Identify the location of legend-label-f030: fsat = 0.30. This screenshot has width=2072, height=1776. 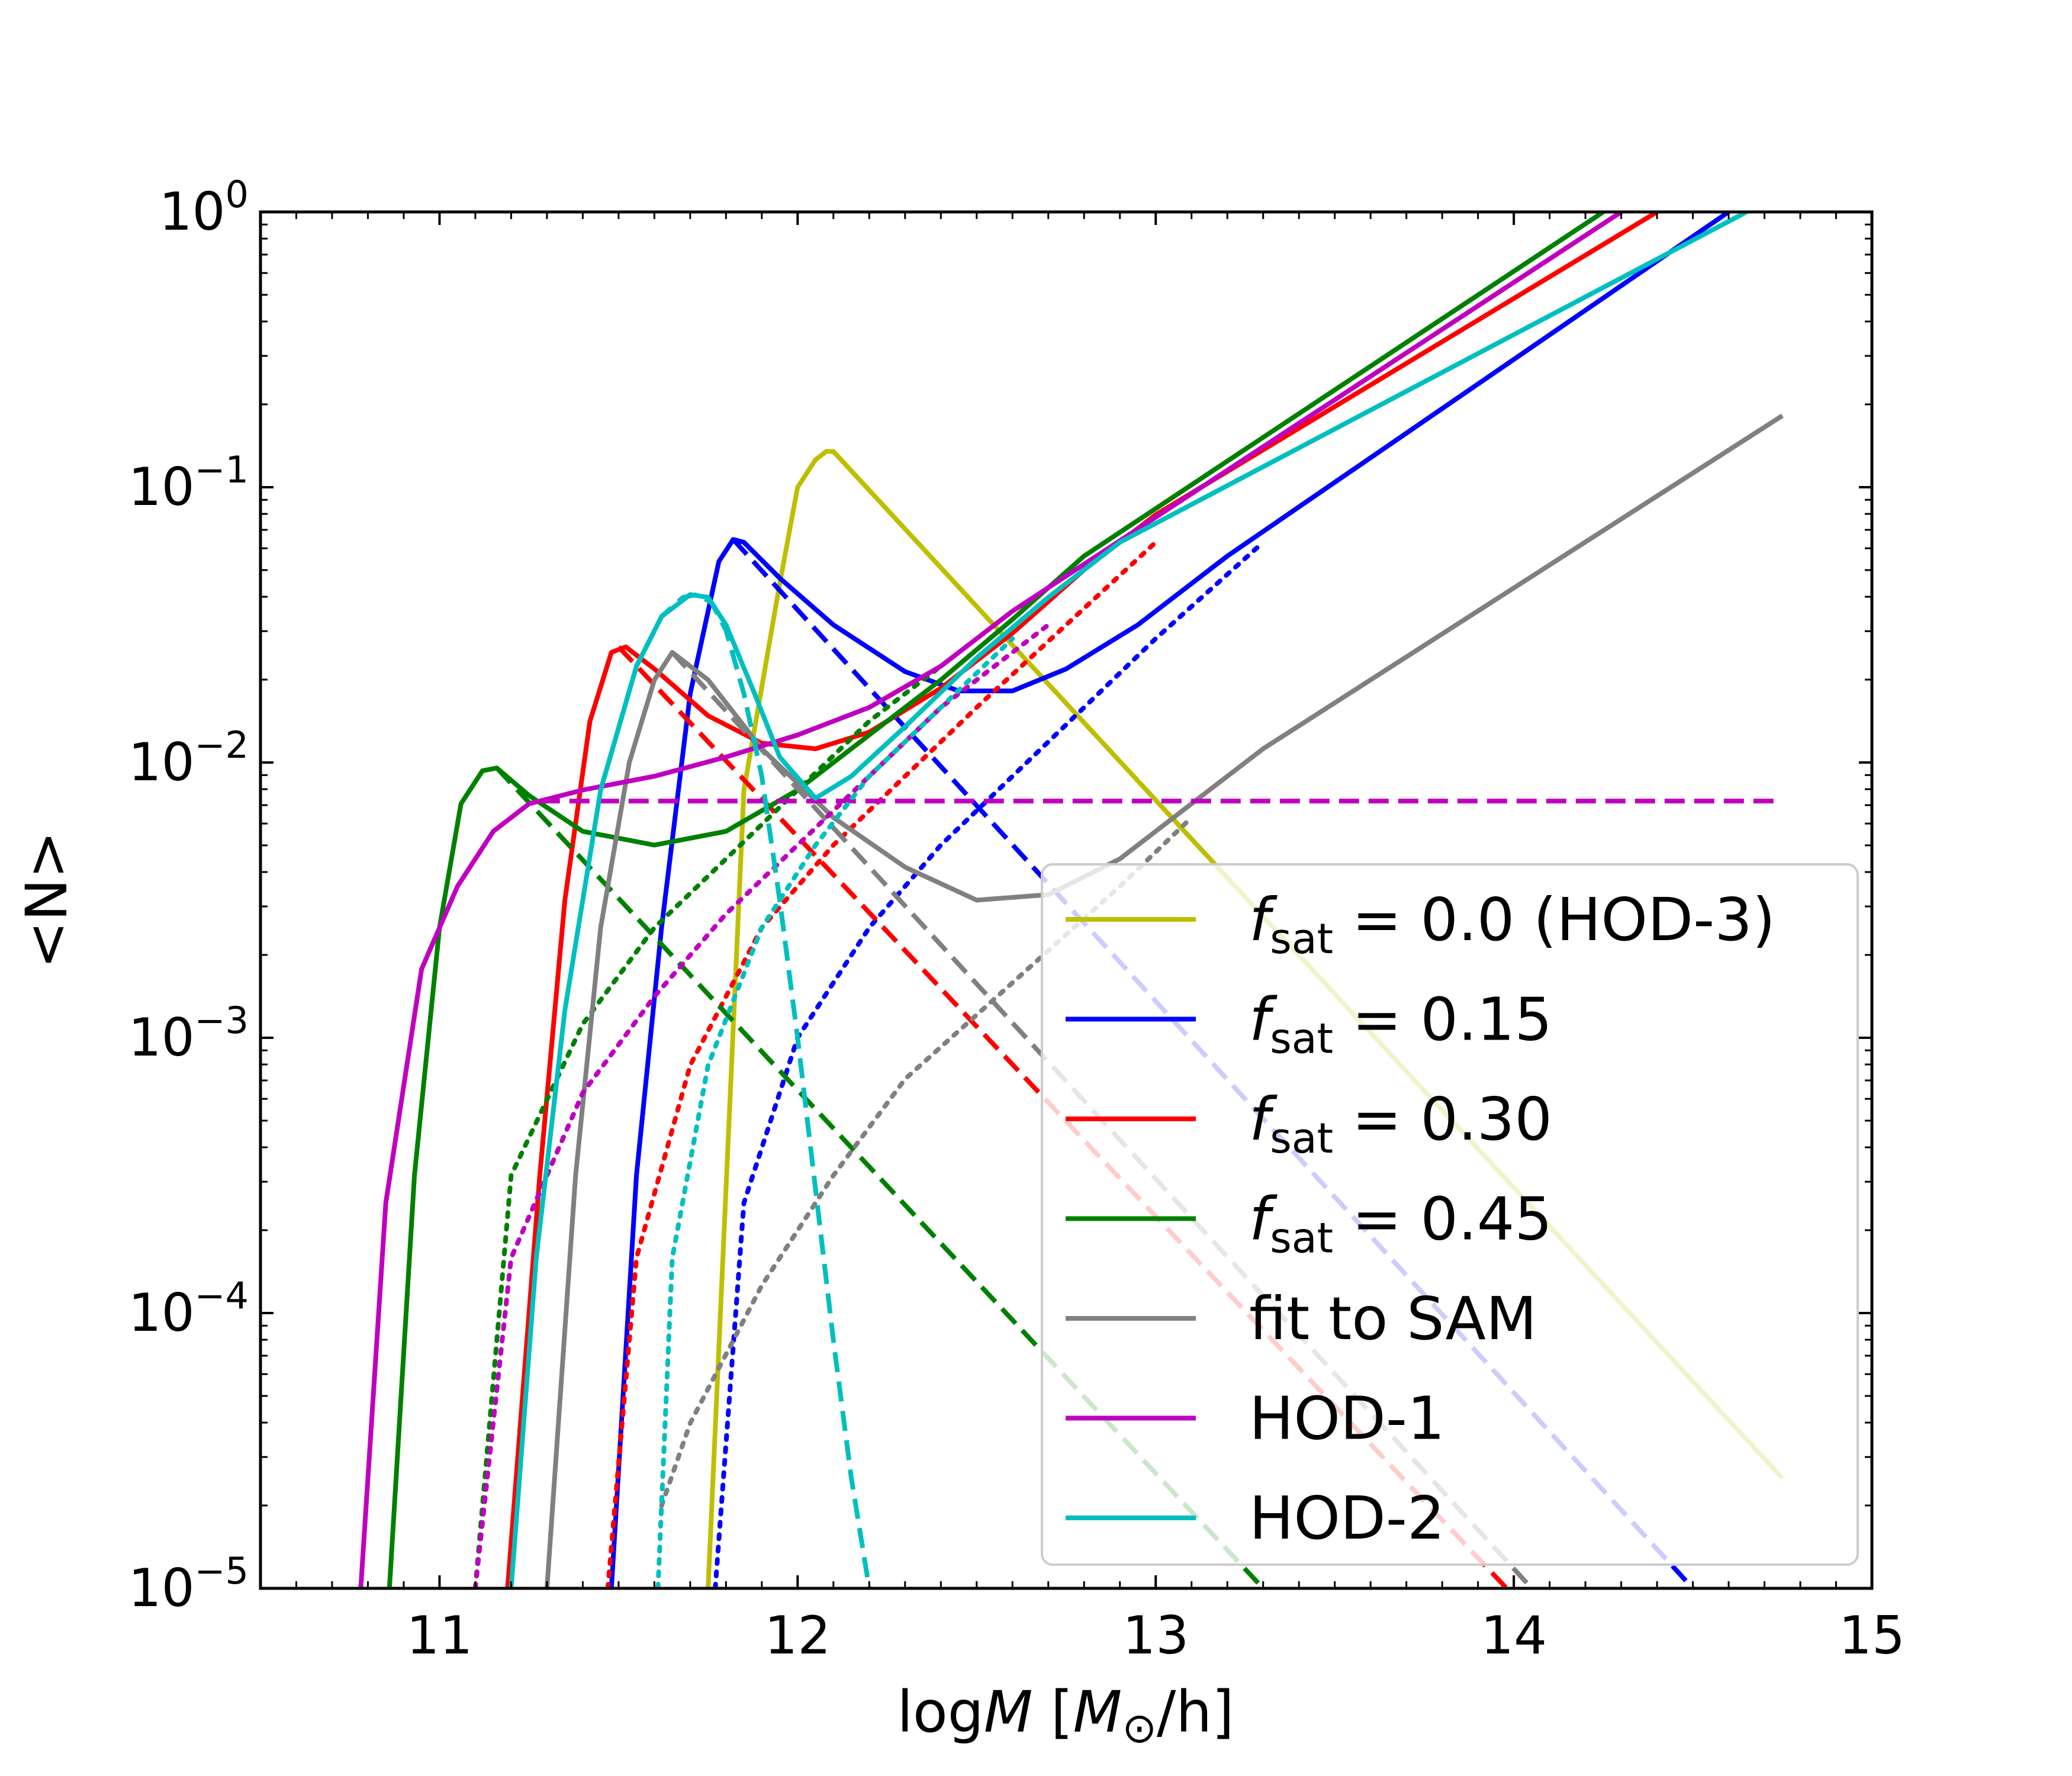
(1400, 1124).